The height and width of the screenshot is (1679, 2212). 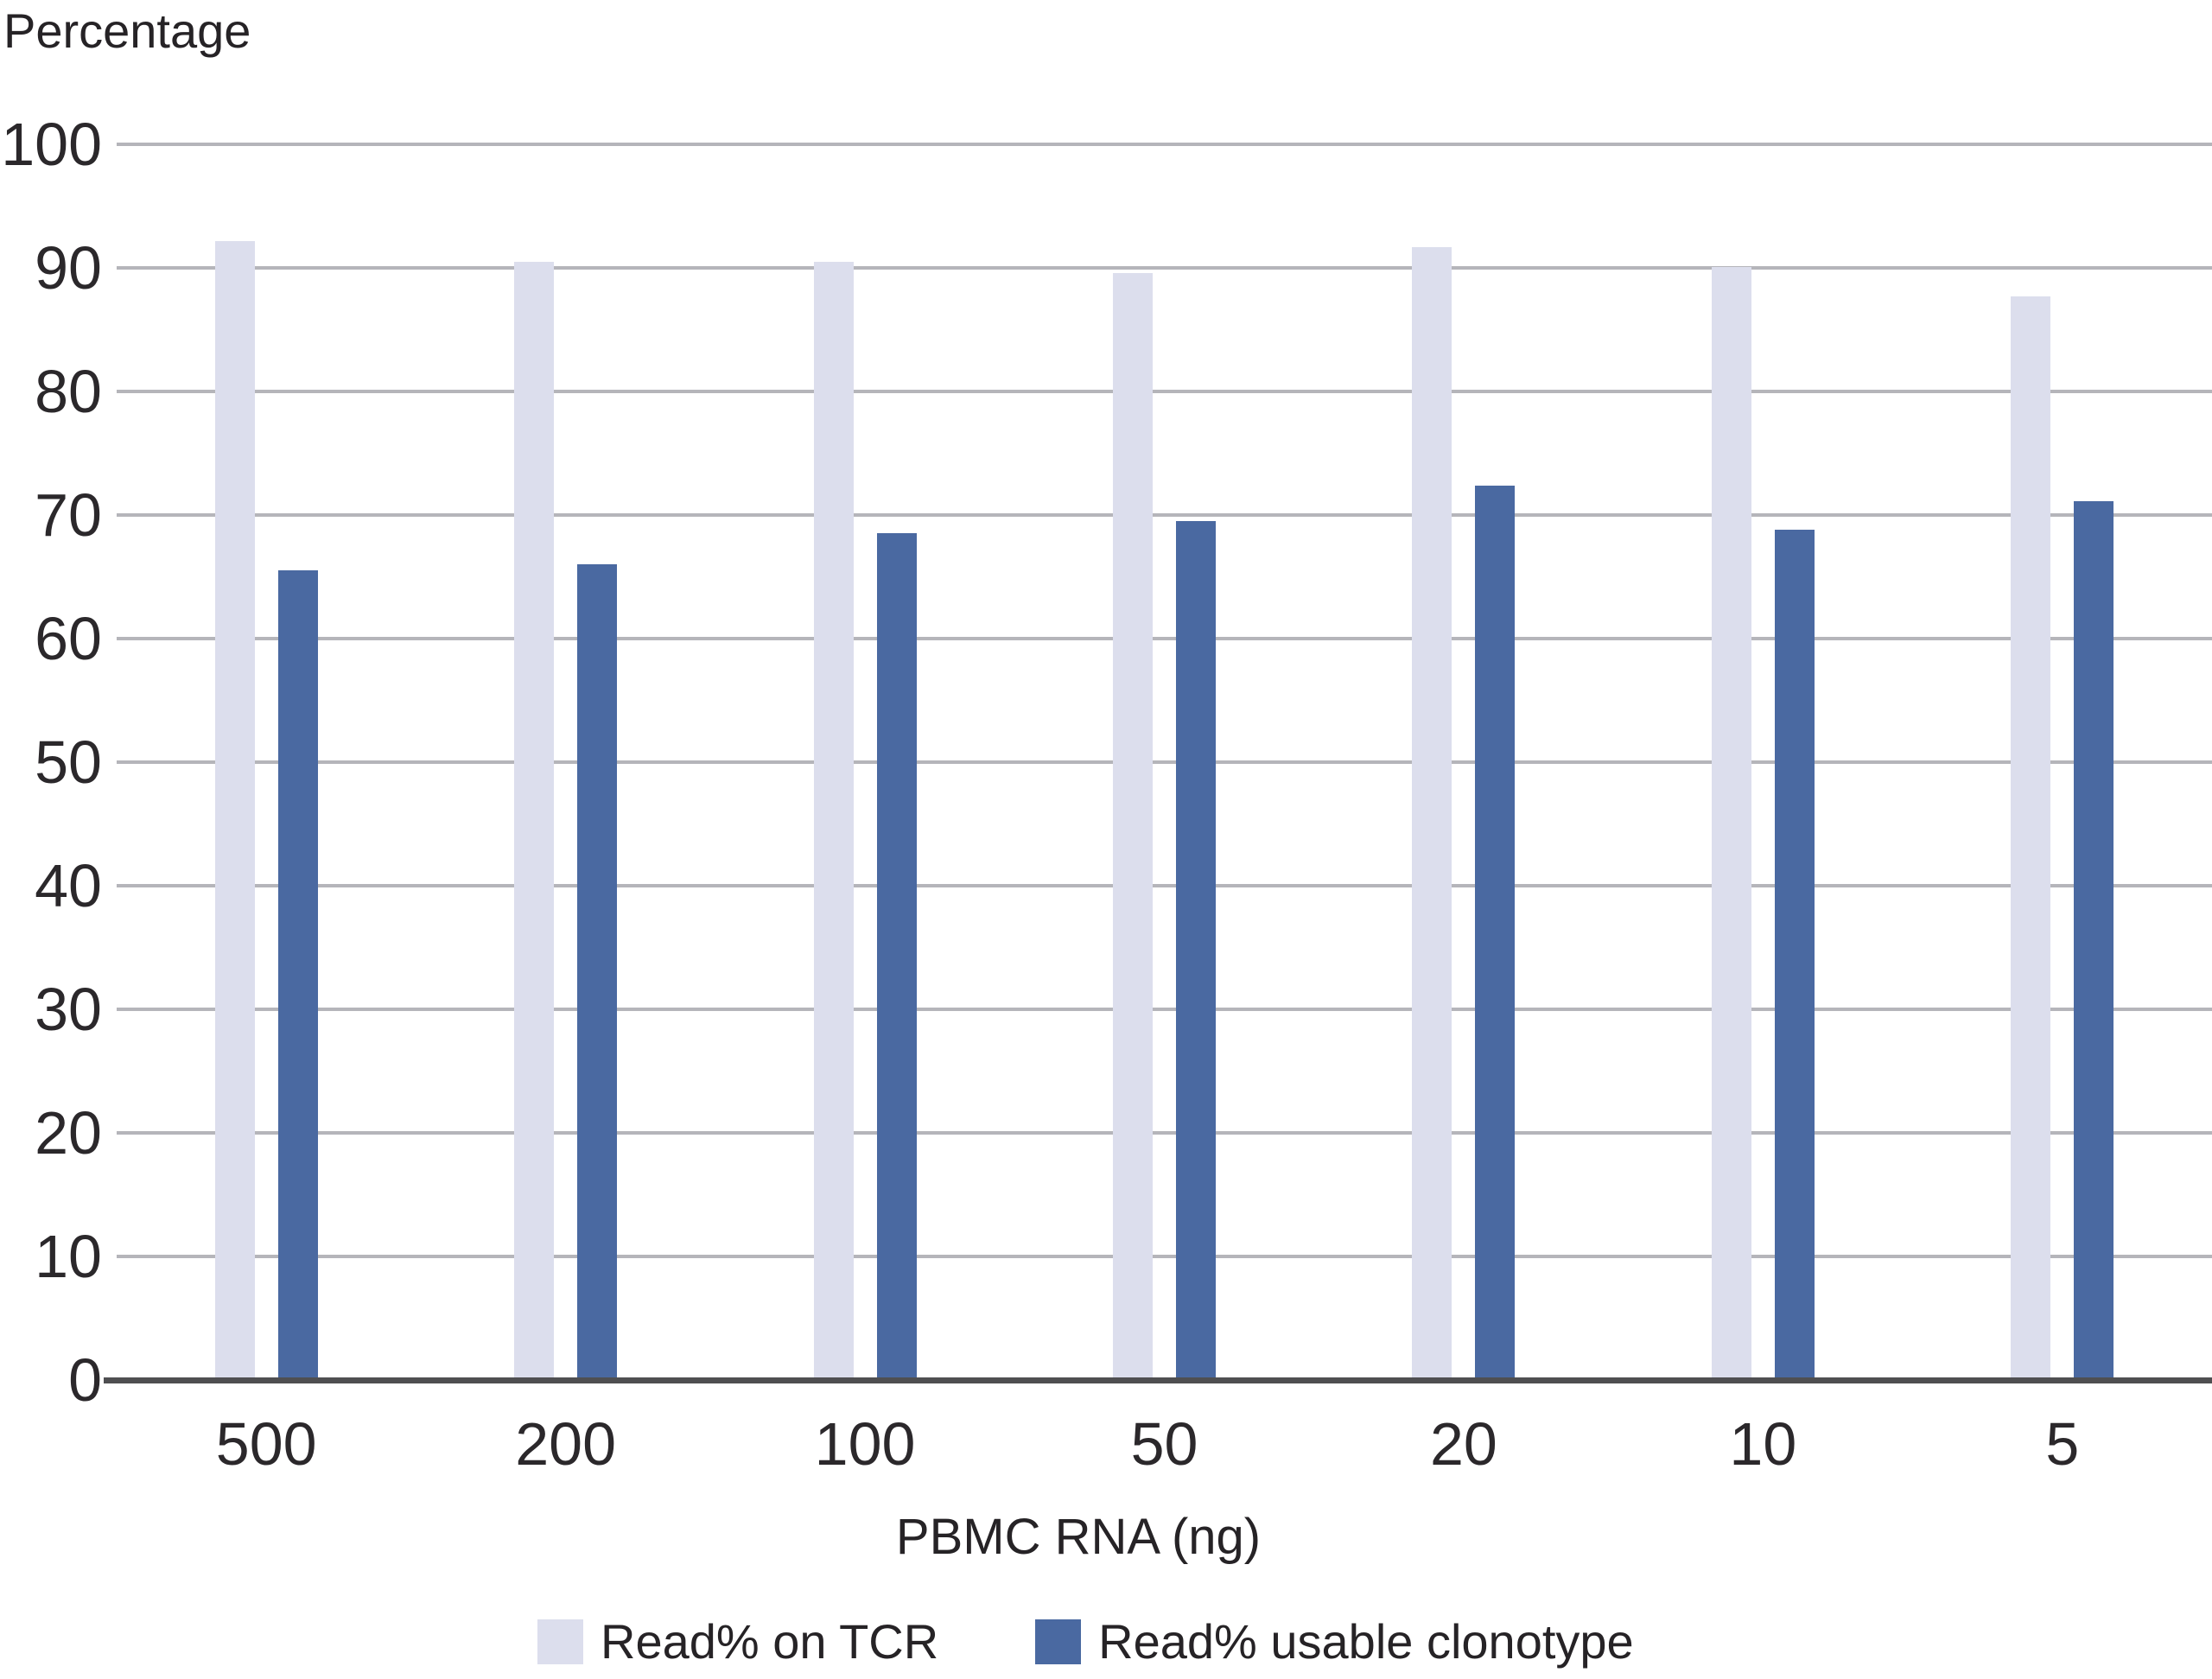 What do you see at coordinates (68, 268) in the screenshot?
I see `y-axis-tick-label: 90` at bounding box center [68, 268].